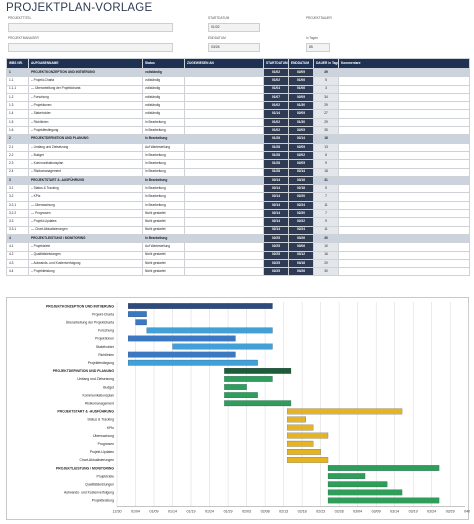 This screenshot has height=524, width=474. I want to click on wbs-cell: 4.1, so click(17, 247).